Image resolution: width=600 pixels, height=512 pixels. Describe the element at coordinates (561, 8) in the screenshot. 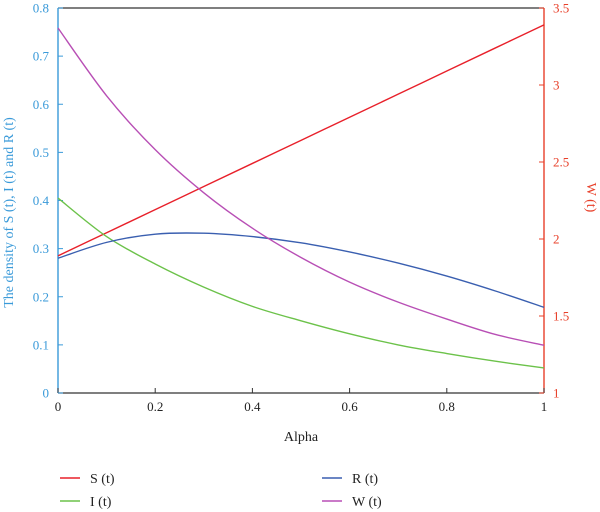

I see `y-right-tick-label: 3.5` at that location.